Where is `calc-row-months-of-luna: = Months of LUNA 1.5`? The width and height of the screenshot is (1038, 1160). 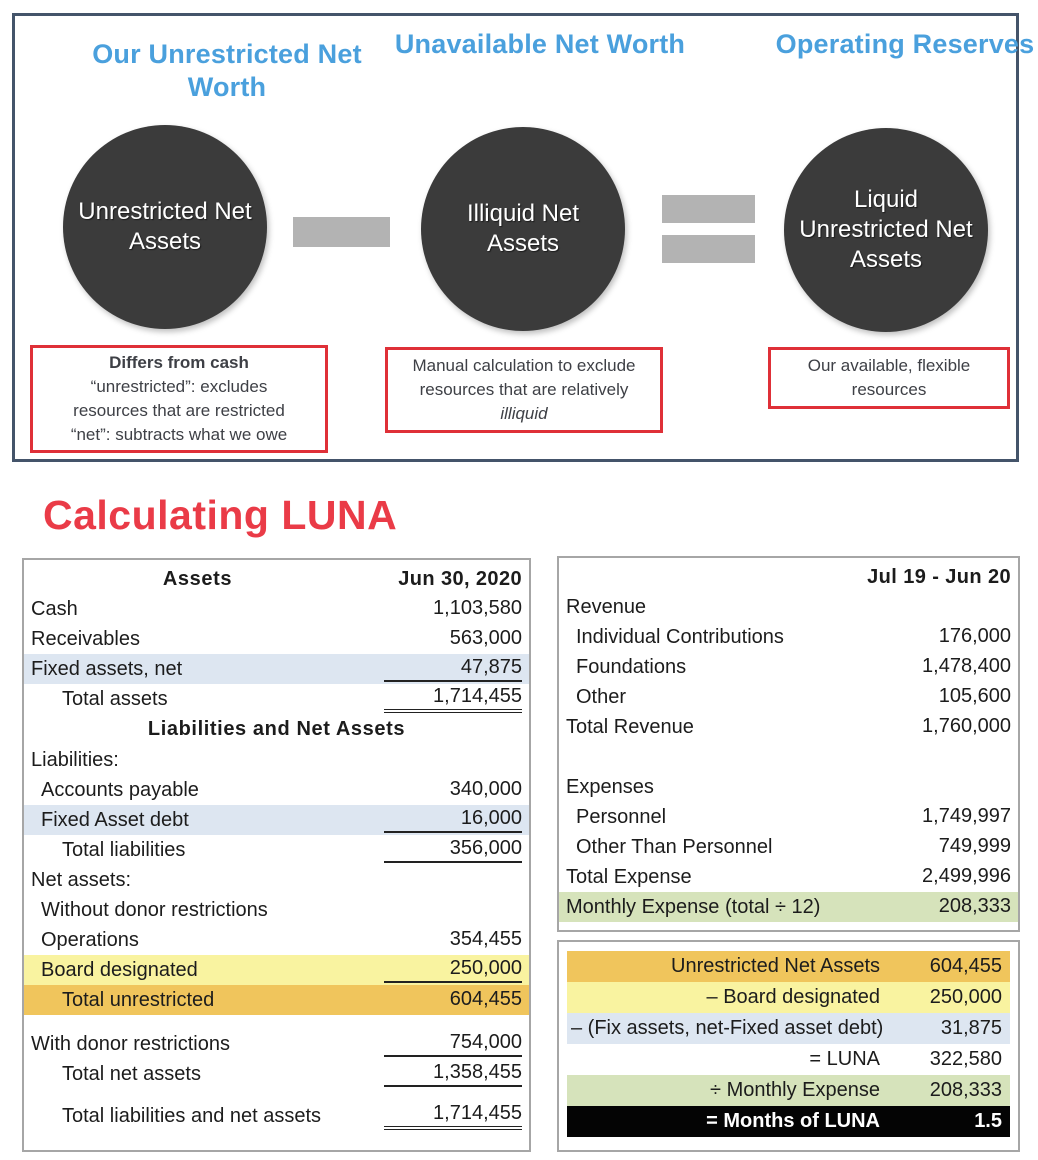
calc-row-months-of-luna: = Months of LUNA 1.5 is located at coordinates (788, 1121).